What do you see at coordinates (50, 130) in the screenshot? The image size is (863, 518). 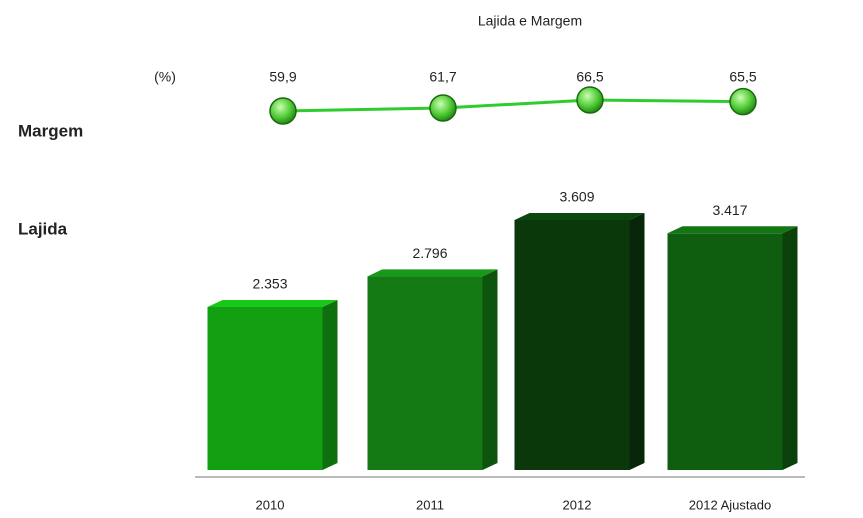 I see `series-label: Margem` at bounding box center [50, 130].